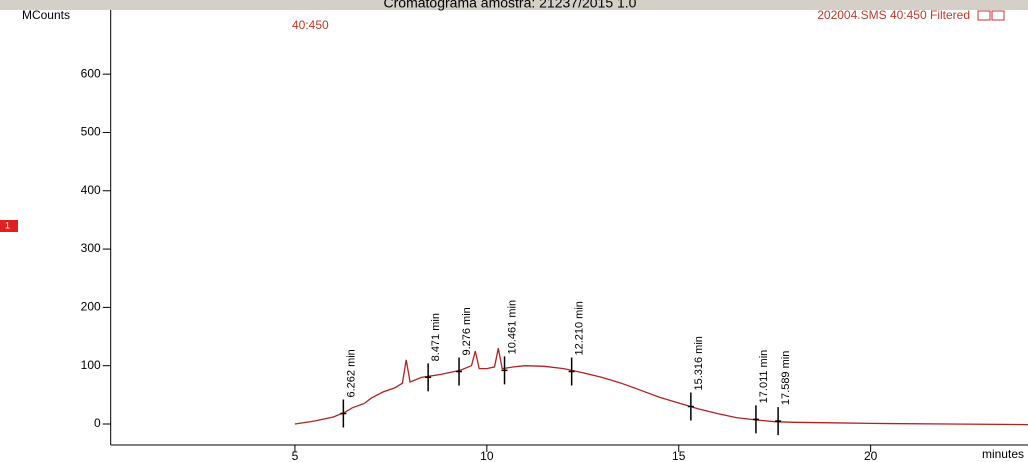 The image size is (1028, 462). Describe the element at coordinates (91, 190) in the screenshot. I see `y-tick-label: 400` at that location.